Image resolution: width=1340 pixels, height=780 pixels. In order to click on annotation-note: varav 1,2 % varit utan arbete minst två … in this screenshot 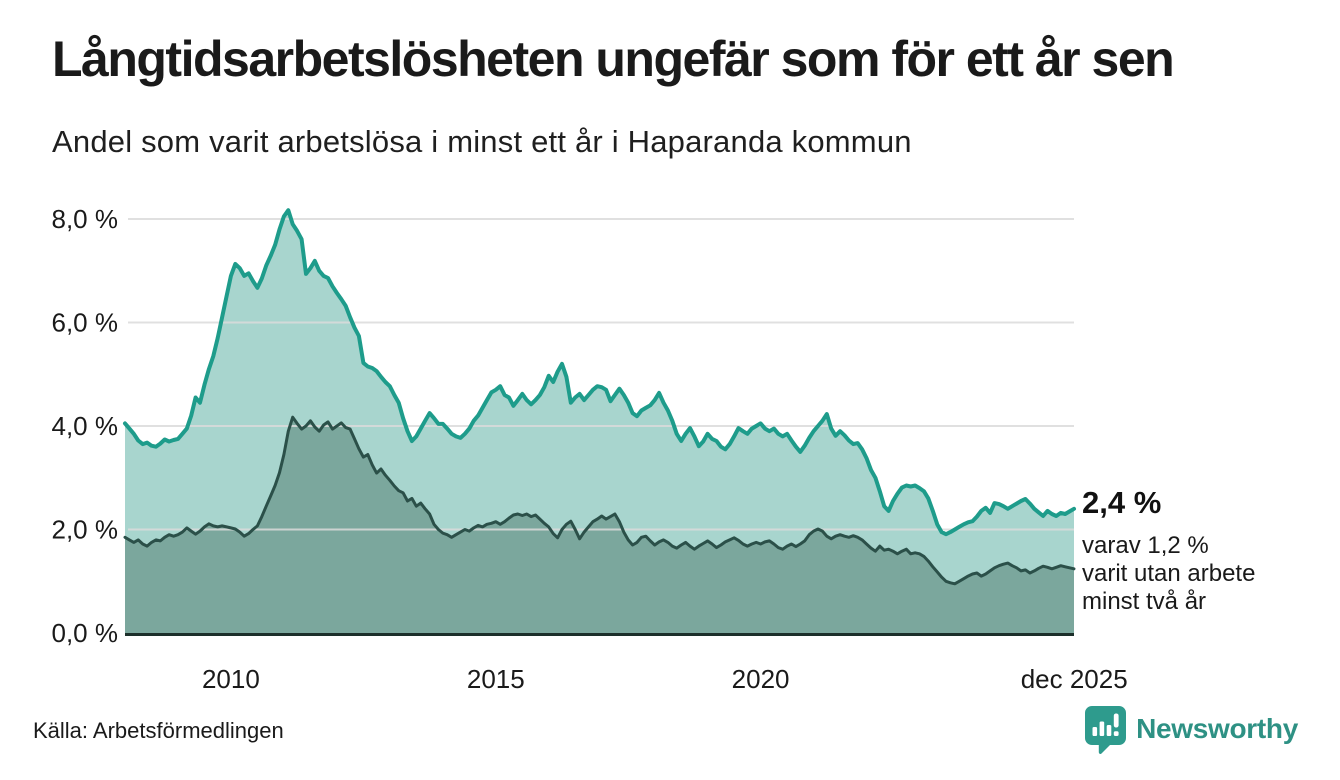, I will do `click(1168, 574)`.